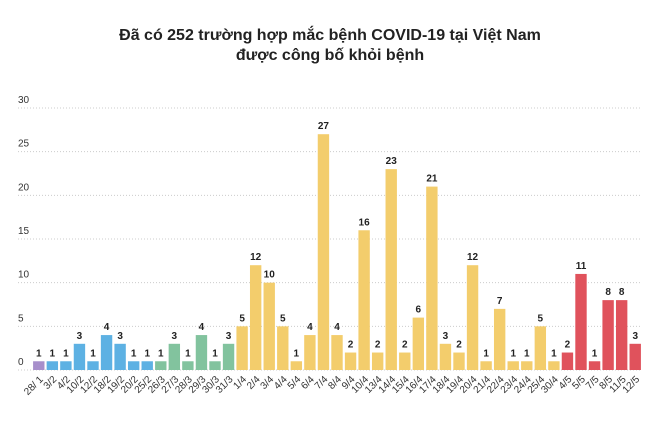 This screenshot has width=660, height=422. I want to click on y-tick-label: 5, so click(21, 318).